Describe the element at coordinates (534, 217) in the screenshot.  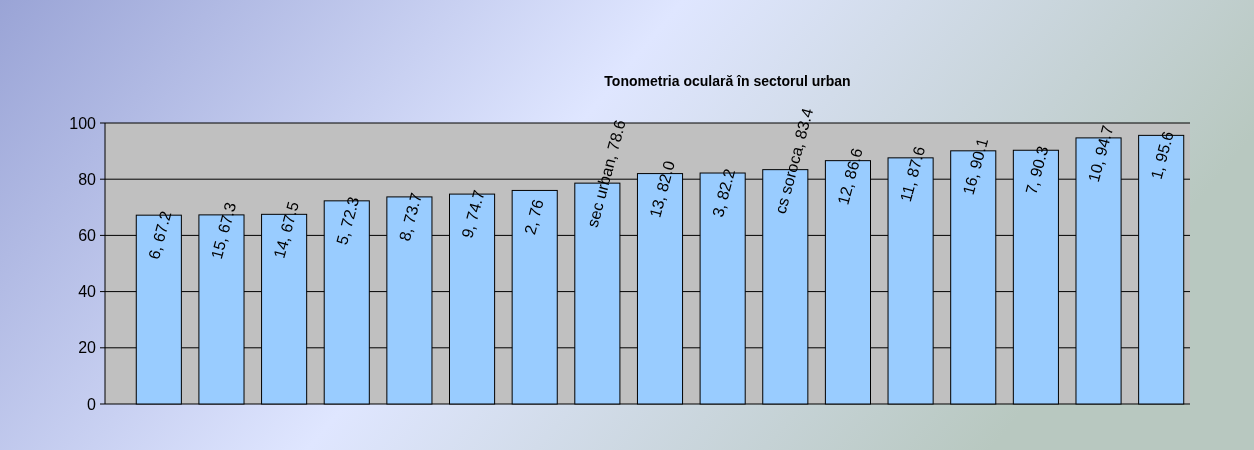
I see `data-label: 2, 76` at that location.